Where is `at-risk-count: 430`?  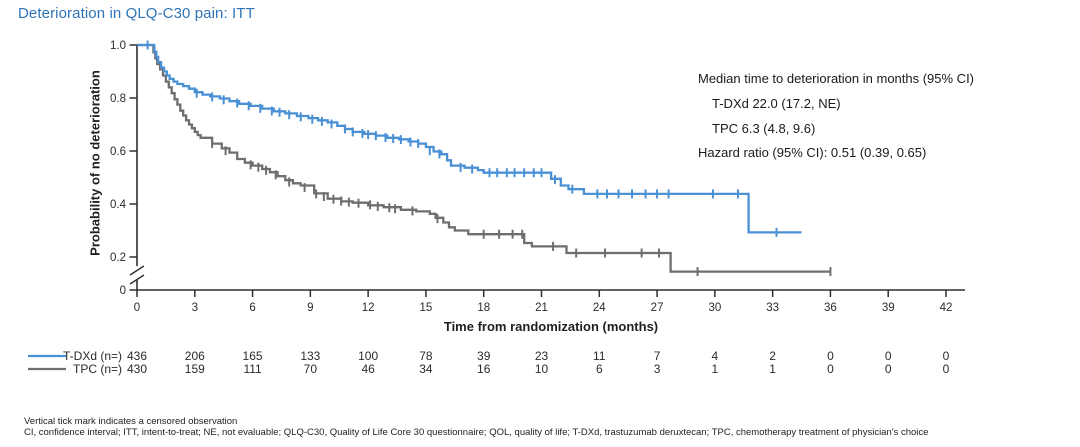 at-risk-count: 430 is located at coordinates (137, 369).